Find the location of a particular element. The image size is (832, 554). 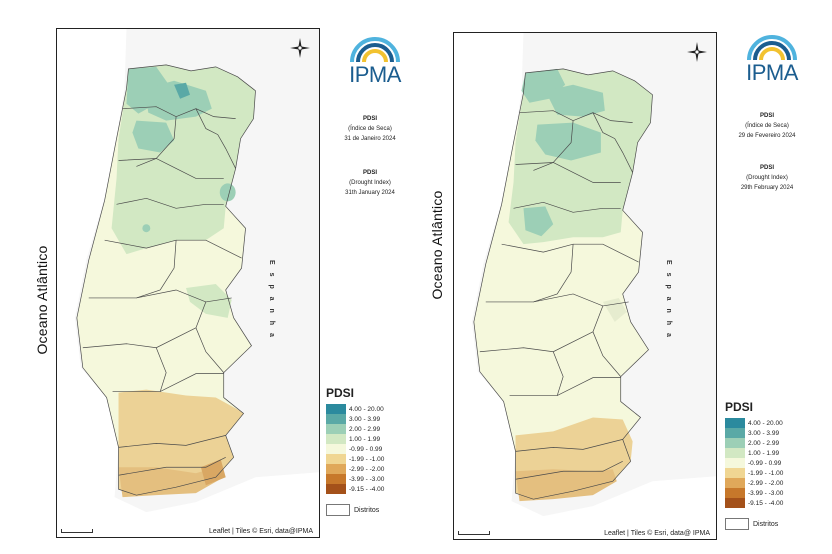

country-label-spain: E s p a n h a is located at coordinates (668, 300).